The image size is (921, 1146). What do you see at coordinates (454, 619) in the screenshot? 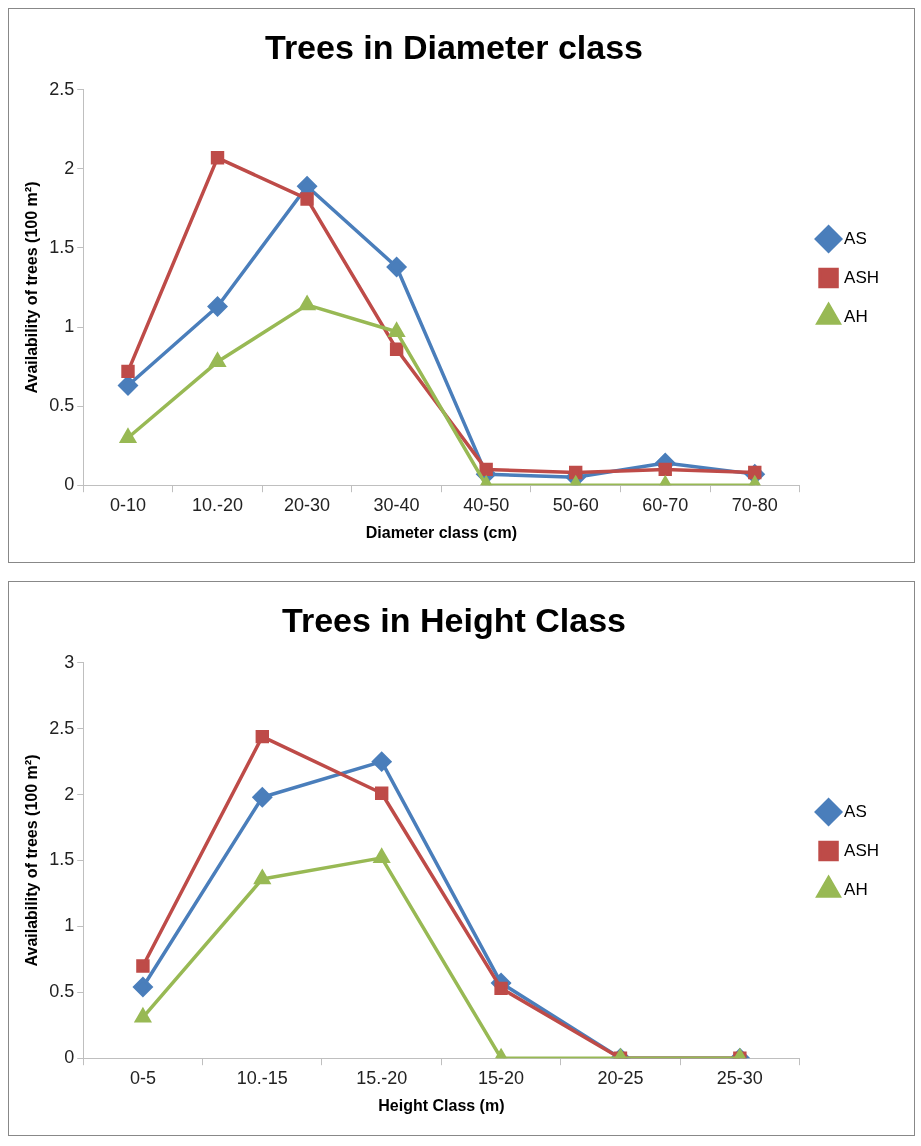
I see `chart-title: Trees in Height Class` at bounding box center [454, 619].